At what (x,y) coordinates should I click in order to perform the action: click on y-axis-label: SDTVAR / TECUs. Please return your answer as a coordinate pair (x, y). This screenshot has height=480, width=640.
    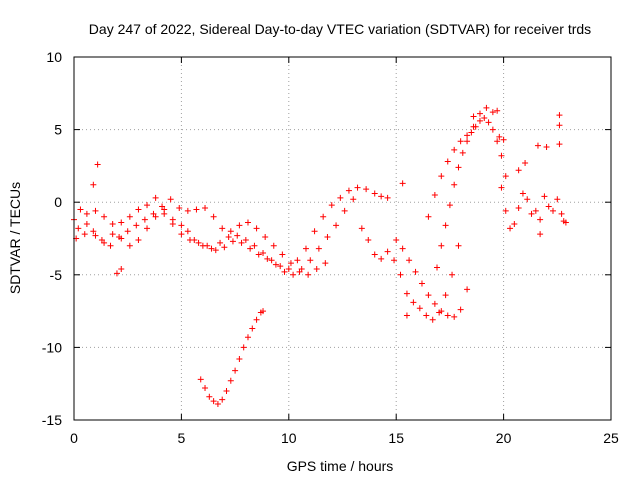
    Looking at the image, I should click on (15, 238).